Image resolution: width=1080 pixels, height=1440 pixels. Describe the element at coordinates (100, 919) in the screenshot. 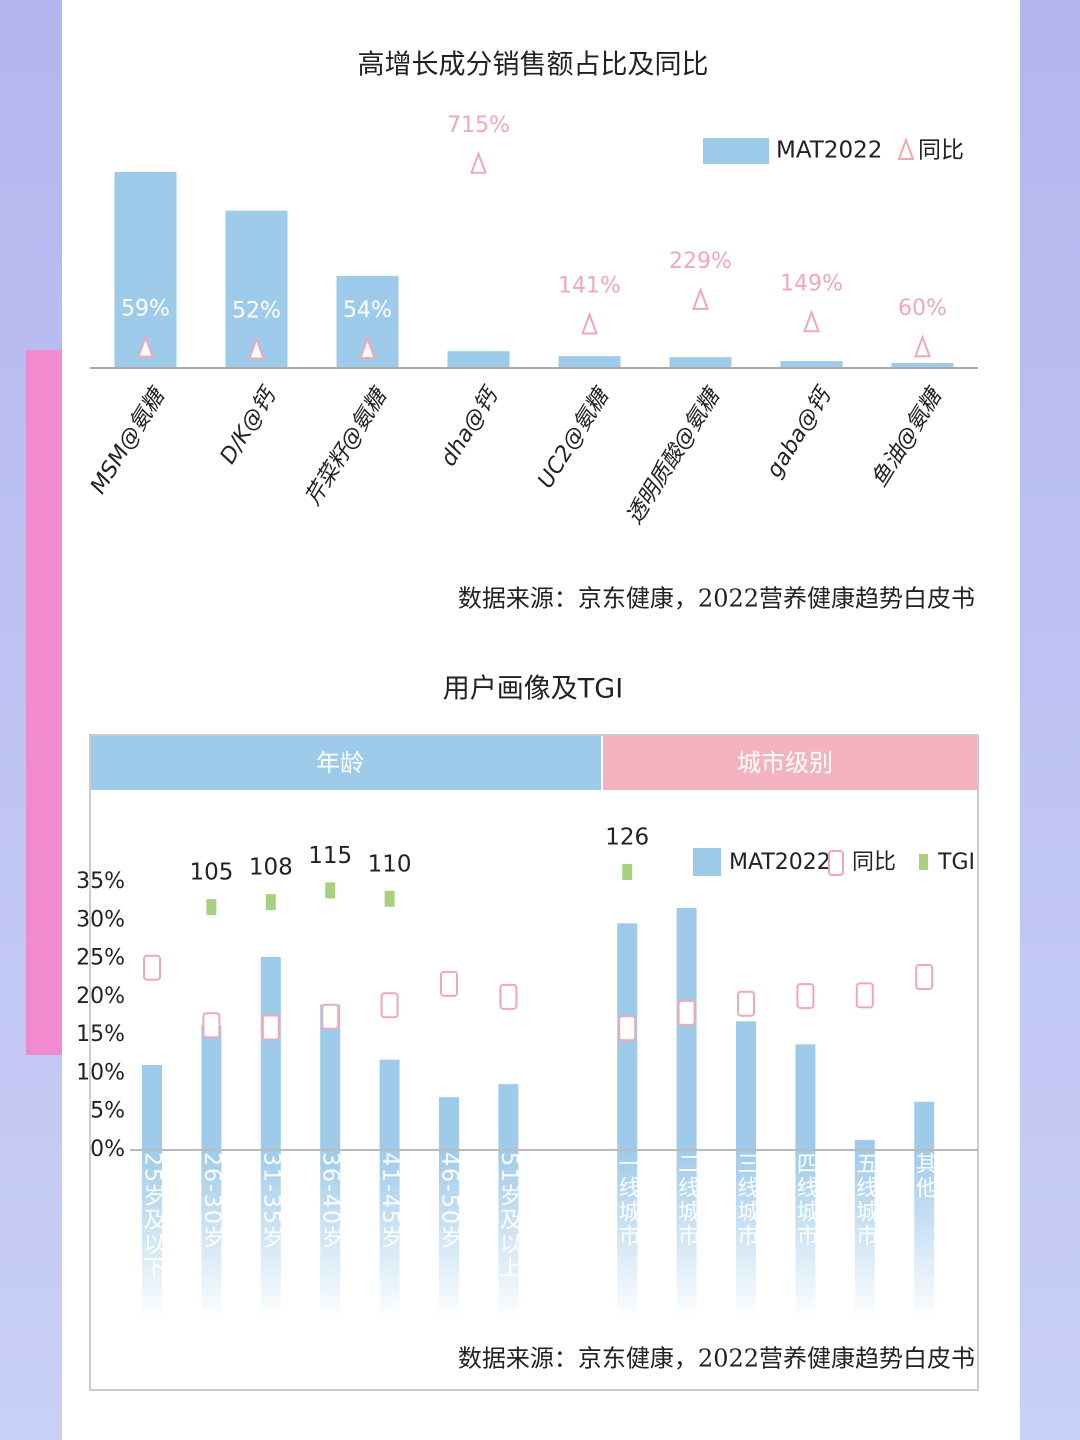

I see `y-tick-label: 30%` at that location.